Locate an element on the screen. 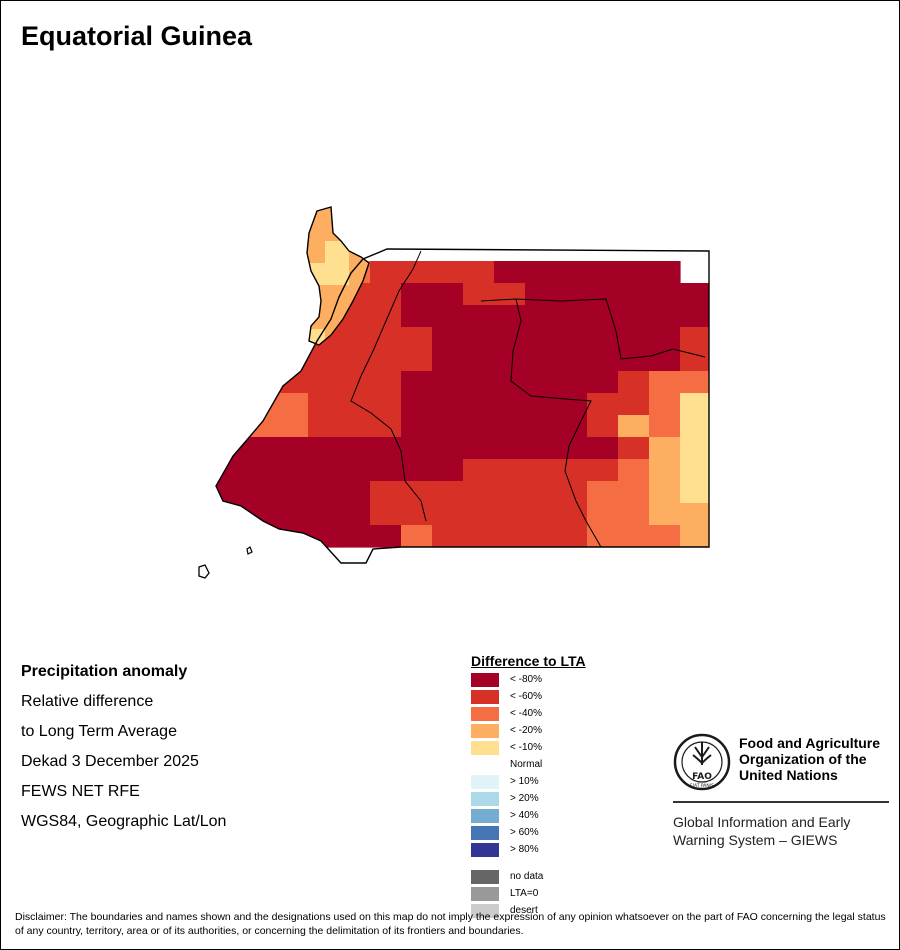  legend-label: > 60% is located at coordinates (524, 832).